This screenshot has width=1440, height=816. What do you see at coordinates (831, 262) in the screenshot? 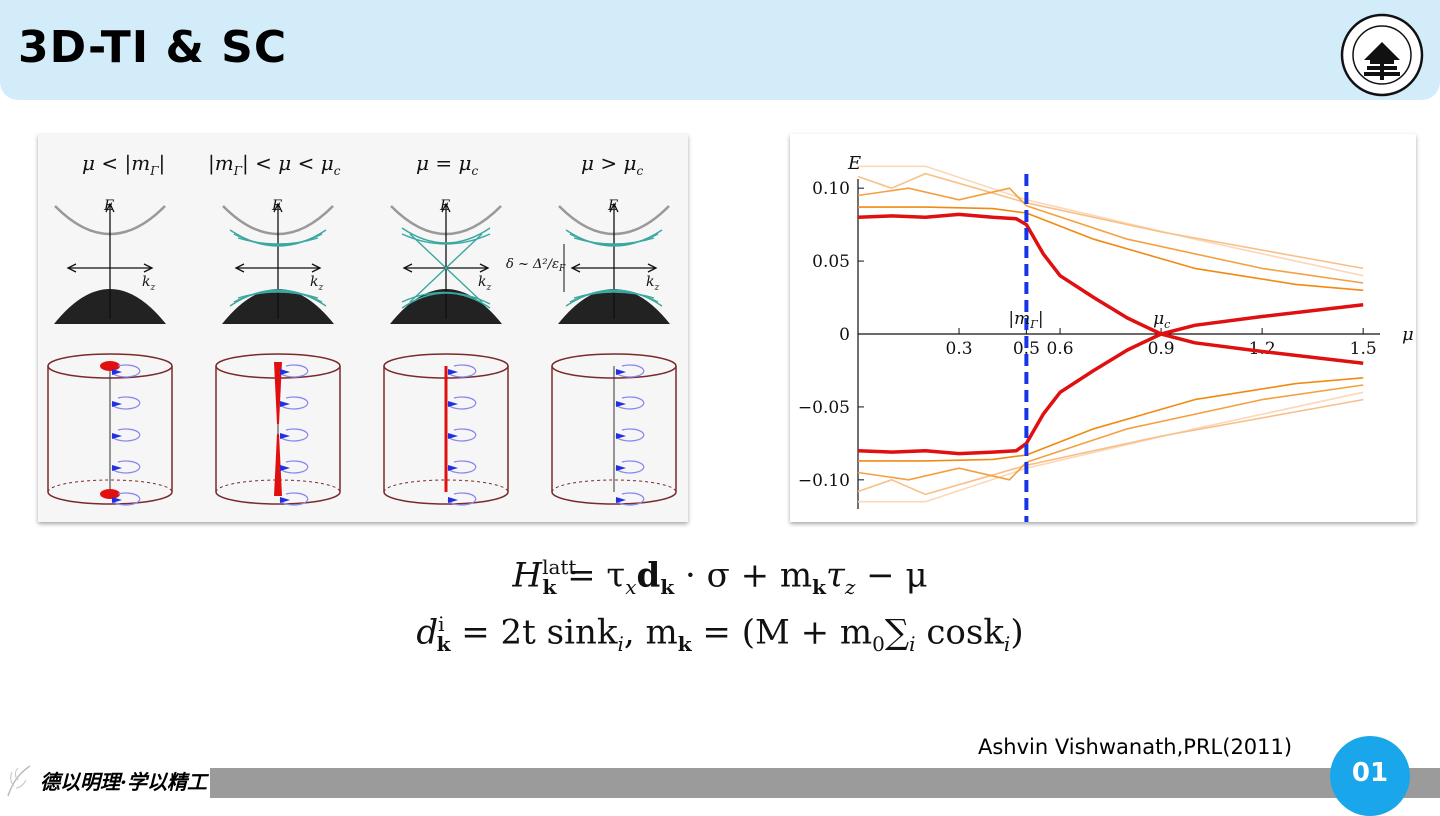
I see `y-tick-label: 0.05` at bounding box center [831, 262].